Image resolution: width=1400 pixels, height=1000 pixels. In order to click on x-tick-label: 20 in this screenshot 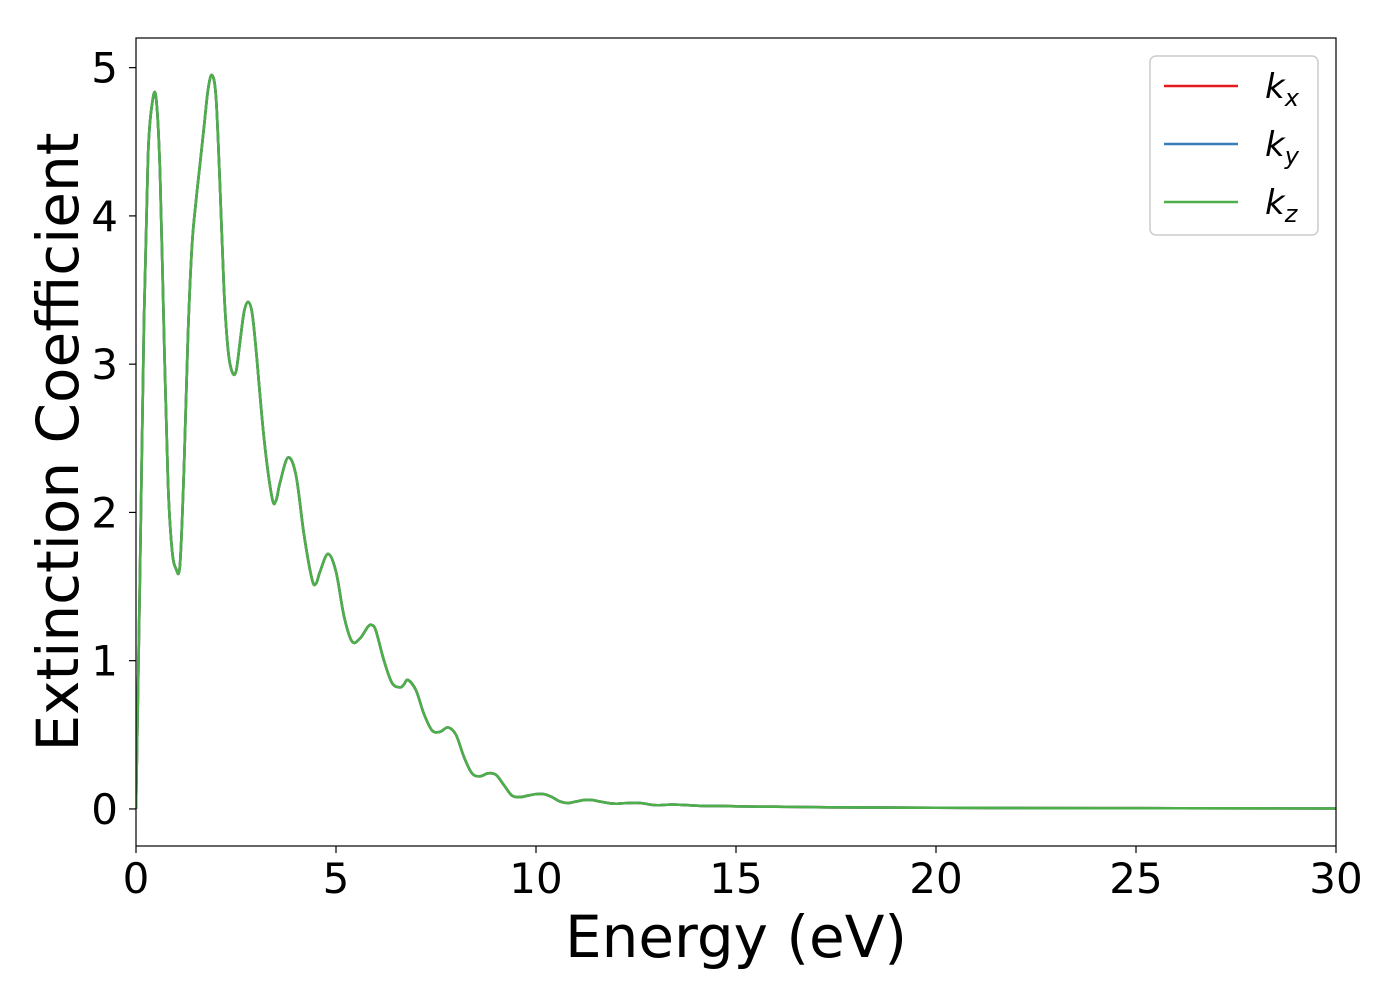, I will do `click(935, 878)`.